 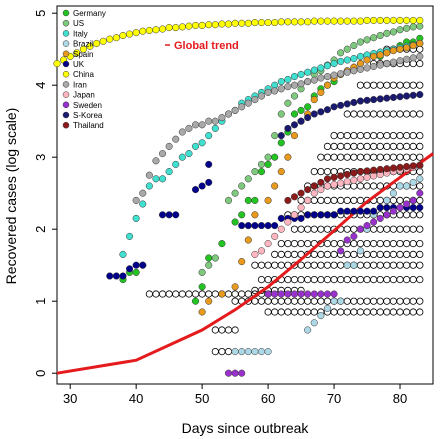 What do you see at coordinates (350, 115) in the screenshot?
I see `series-s-korea` at bounding box center [350, 115].